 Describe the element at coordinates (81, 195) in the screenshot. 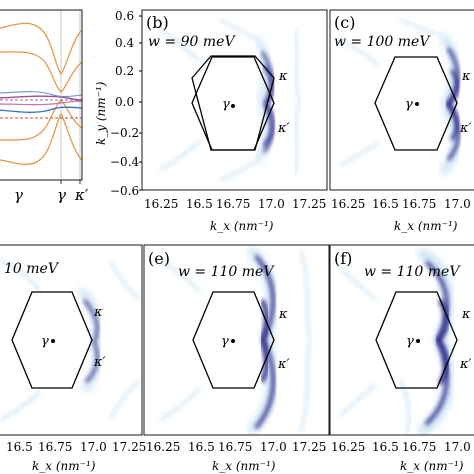

I see `a-tick-kappa-prime: κ′` at that location.